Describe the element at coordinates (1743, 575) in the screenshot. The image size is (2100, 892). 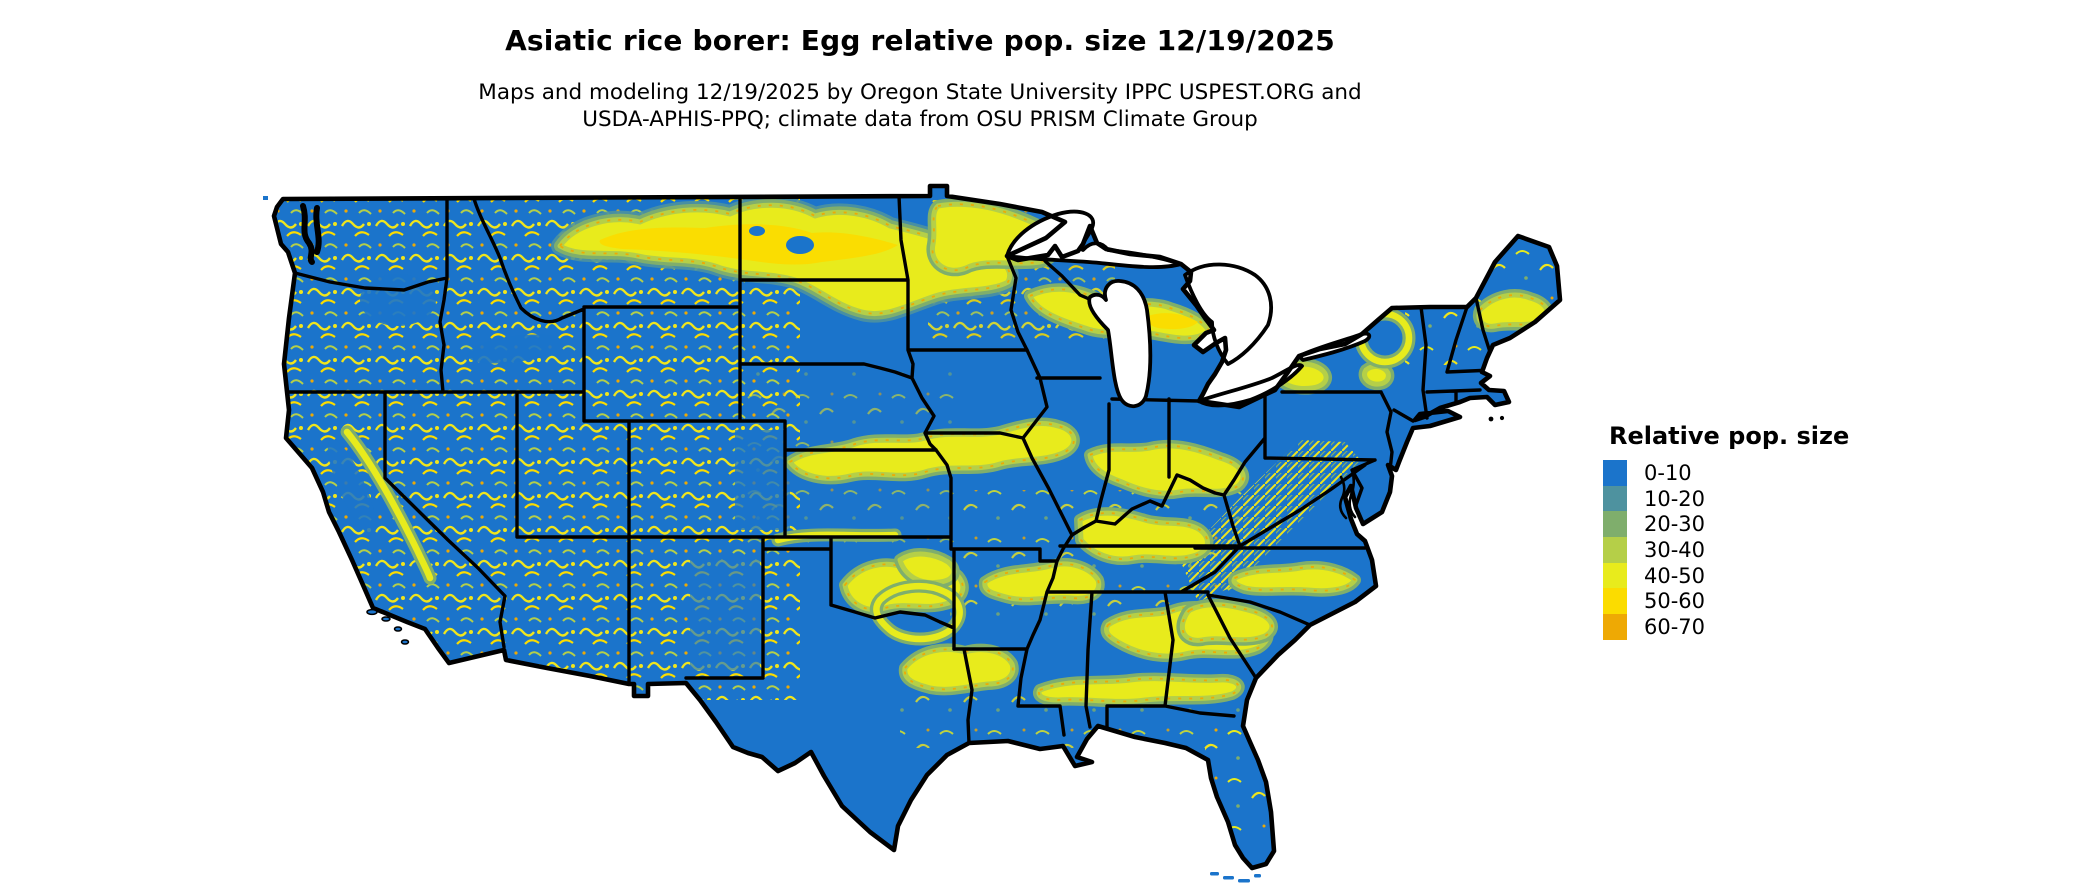
I see `legend-item: 40-50` at that location.